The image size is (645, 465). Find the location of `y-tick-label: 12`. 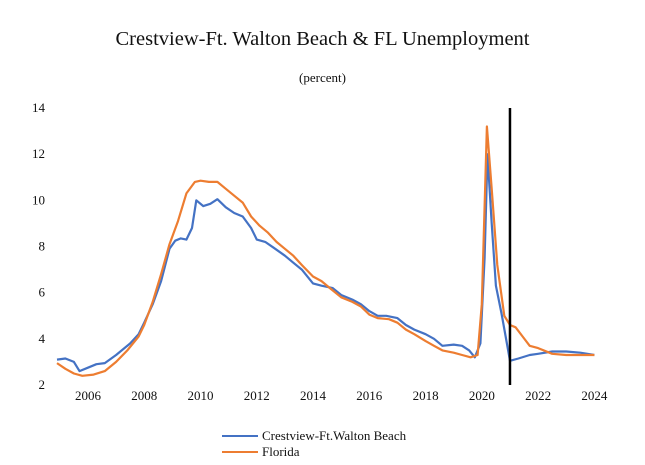

y-tick-label: 12 is located at coordinates (38, 153).